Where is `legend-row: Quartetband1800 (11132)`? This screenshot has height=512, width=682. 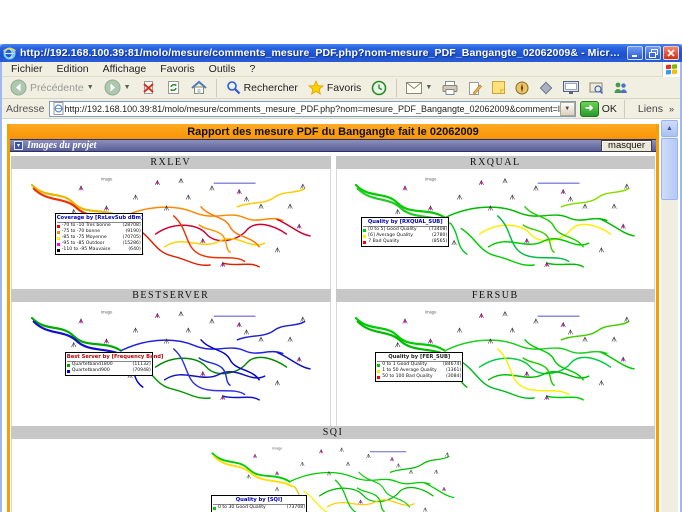 legend-row: Quartetband1800 (11132) is located at coordinates (108, 365).